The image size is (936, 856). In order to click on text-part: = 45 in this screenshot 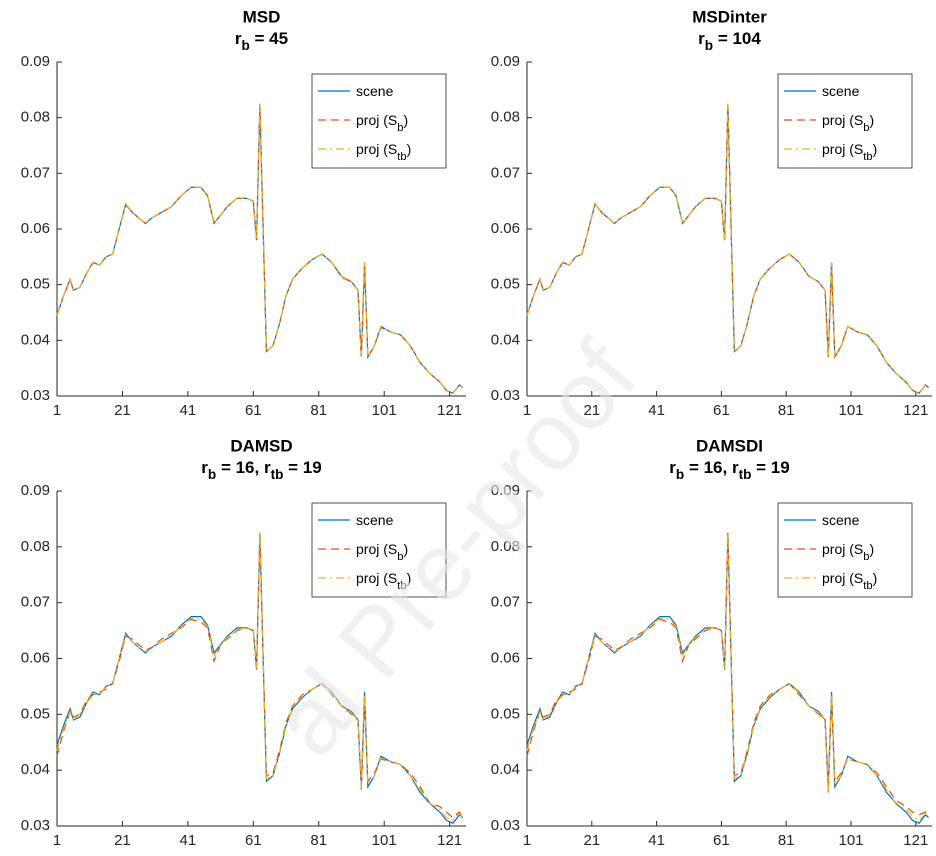, I will do `click(269, 38)`.